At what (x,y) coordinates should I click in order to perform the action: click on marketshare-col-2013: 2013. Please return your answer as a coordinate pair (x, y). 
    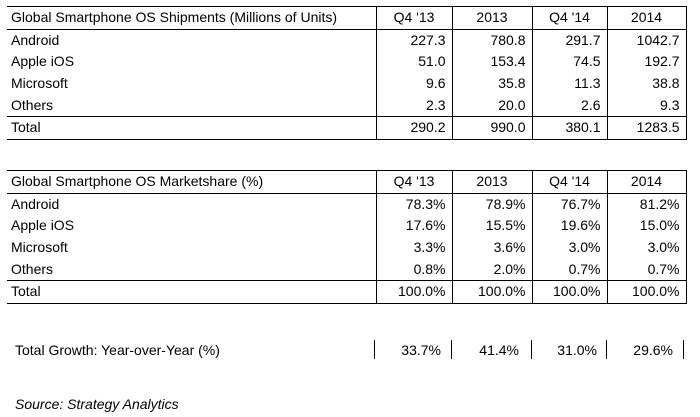
    Looking at the image, I should click on (491, 182).